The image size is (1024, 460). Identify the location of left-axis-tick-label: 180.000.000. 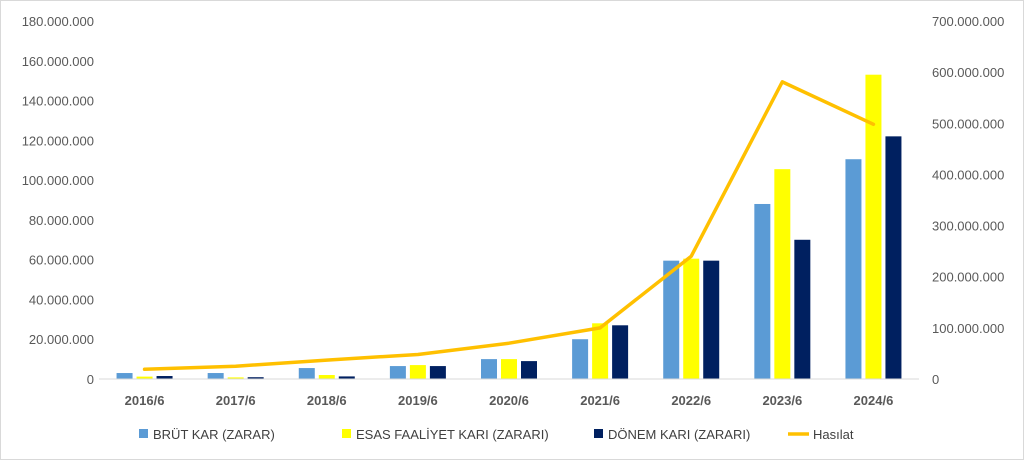
(58, 21).